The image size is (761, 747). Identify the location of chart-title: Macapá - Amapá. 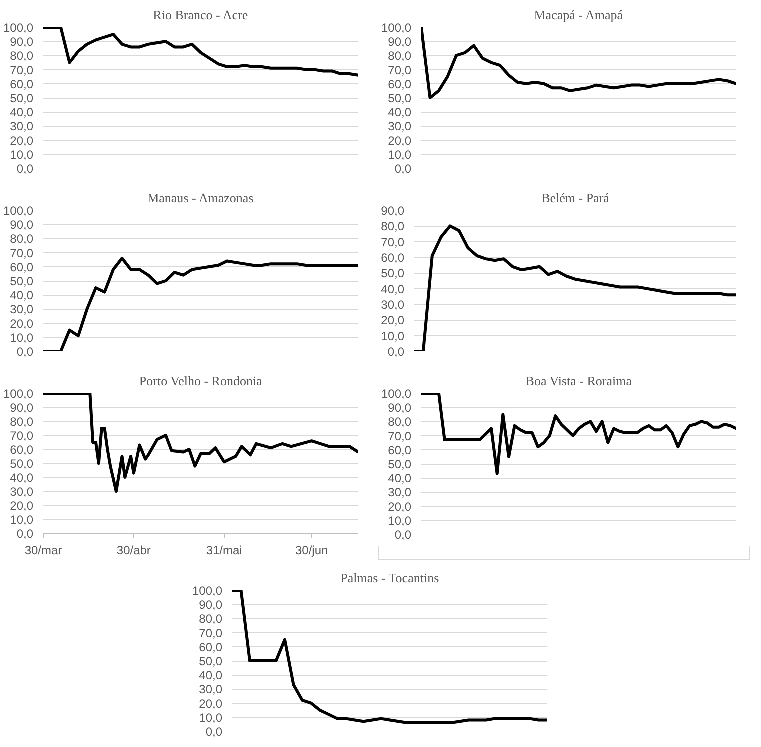
(579, 15).